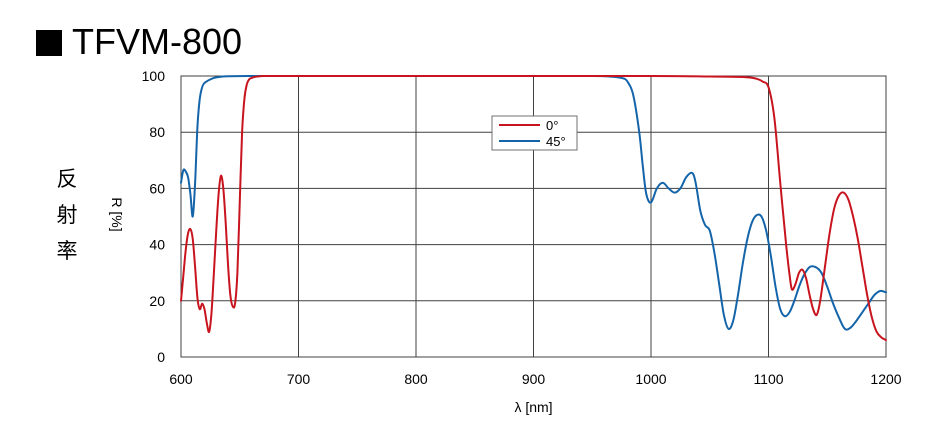 The width and height of the screenshot is (928, 427). I want to click on page-title: TFVM-800, so click(139, 42).